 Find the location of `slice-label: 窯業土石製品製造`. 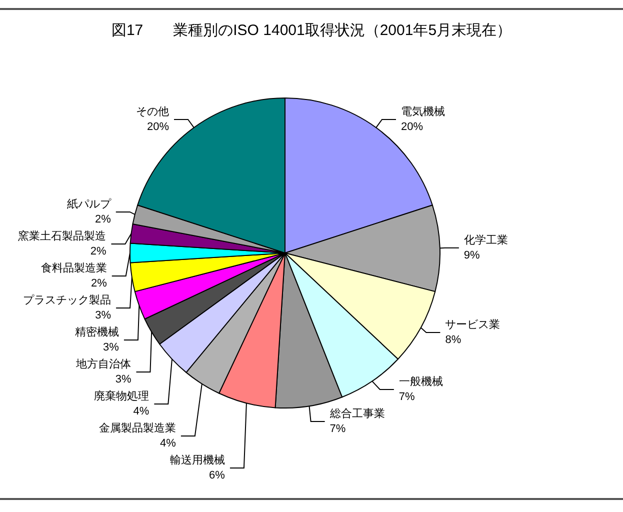

slice-label: 窯業土石製品製造 is located at coordinates (62, 235).